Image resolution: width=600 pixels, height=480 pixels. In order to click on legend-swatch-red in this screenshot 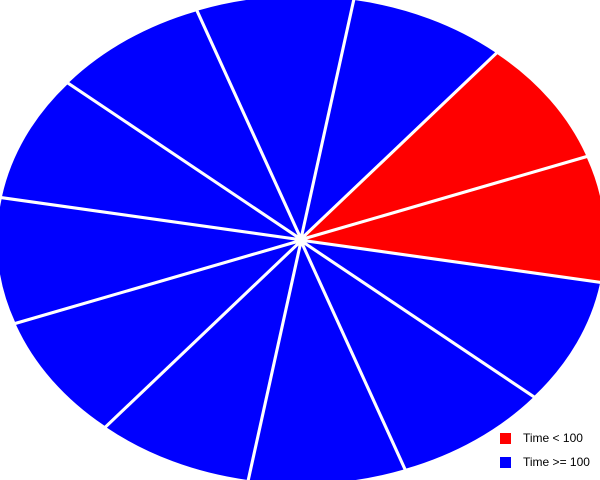, I will do `click(505, 438)`.